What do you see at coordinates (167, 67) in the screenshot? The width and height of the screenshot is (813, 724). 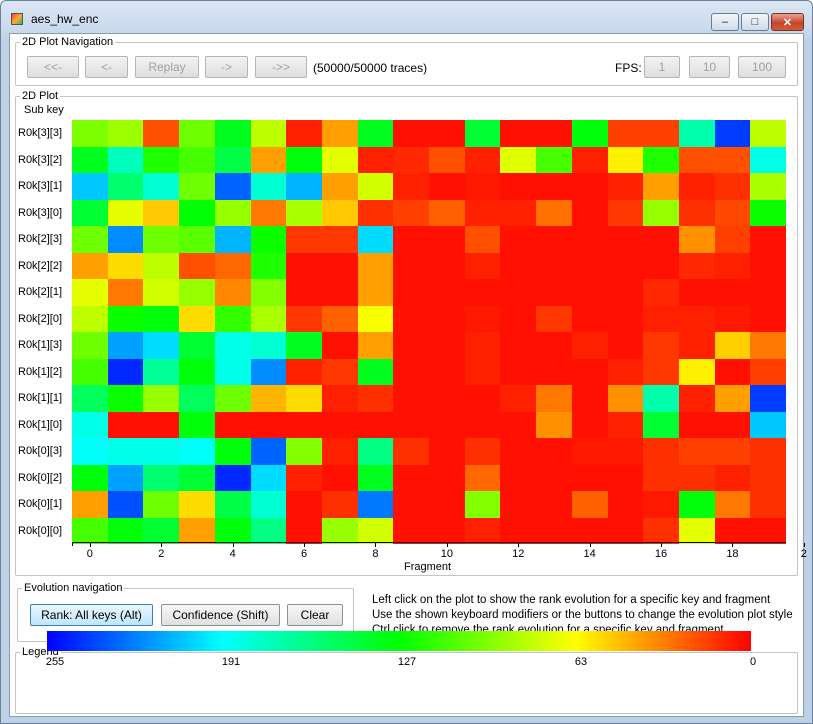 I see `replay-button: Replay` at bounding box center [167, 67].